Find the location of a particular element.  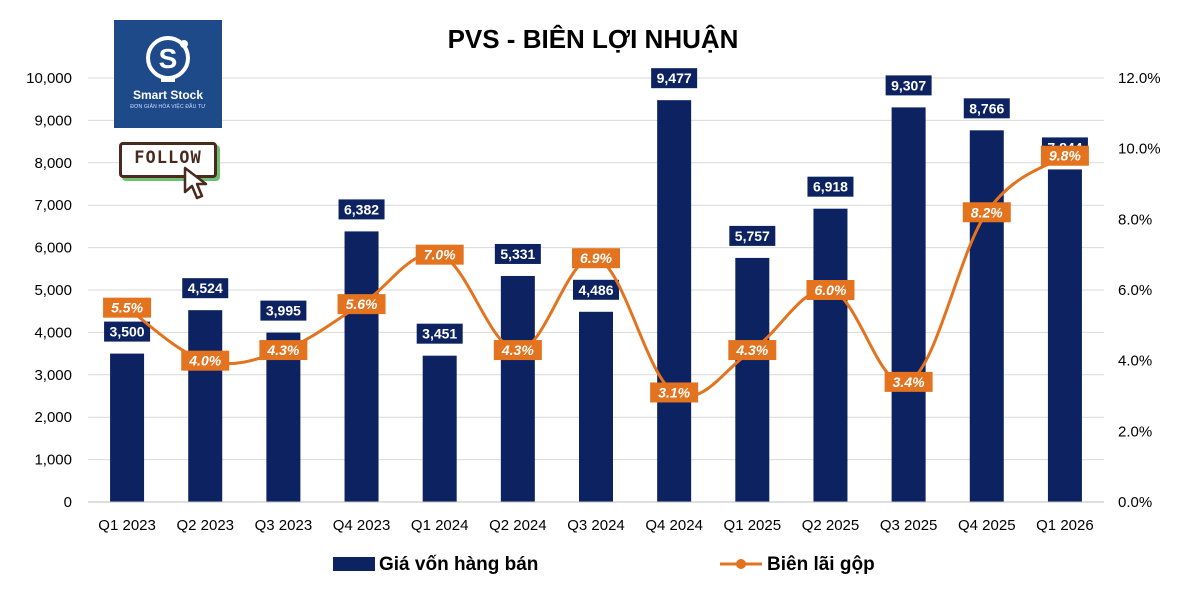

y-left-tick-label: 1,000 is located at coordinates (53, 460).